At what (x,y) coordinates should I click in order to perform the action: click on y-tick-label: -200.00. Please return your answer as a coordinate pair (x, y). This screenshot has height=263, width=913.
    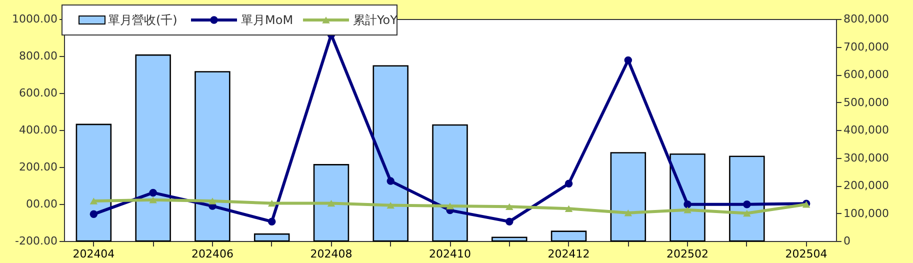
    Looking at the image, I should click on (36, 241).